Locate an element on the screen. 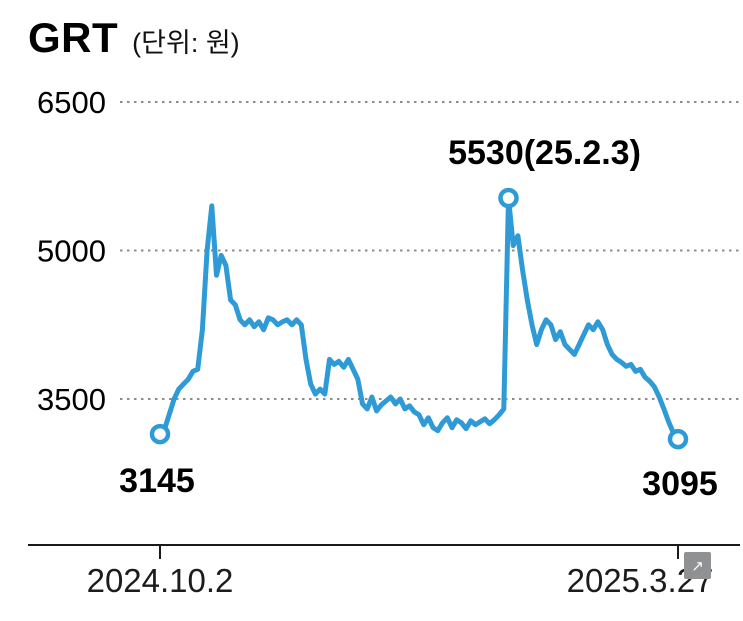 Image resolution: width=743 pixels, height=621 pixels. value-annotation: 3145 is located at coordinates (157, 481).